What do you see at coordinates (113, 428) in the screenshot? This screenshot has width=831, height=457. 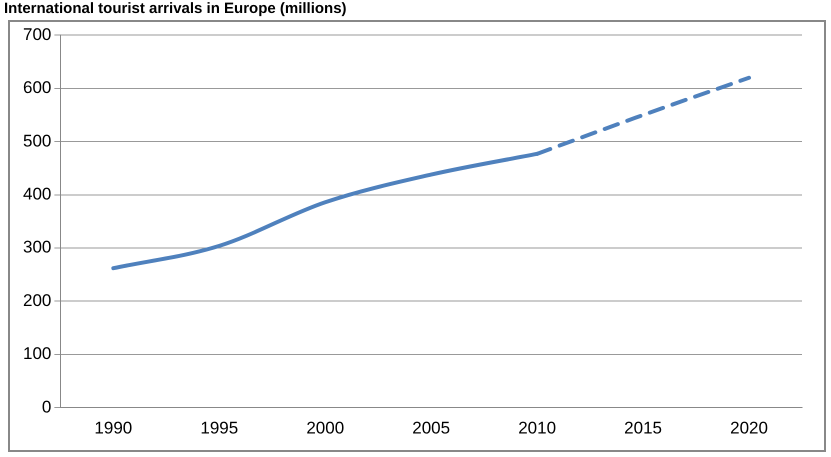 I see `x-tick-label: 1990` at bounding box center [113, 428].